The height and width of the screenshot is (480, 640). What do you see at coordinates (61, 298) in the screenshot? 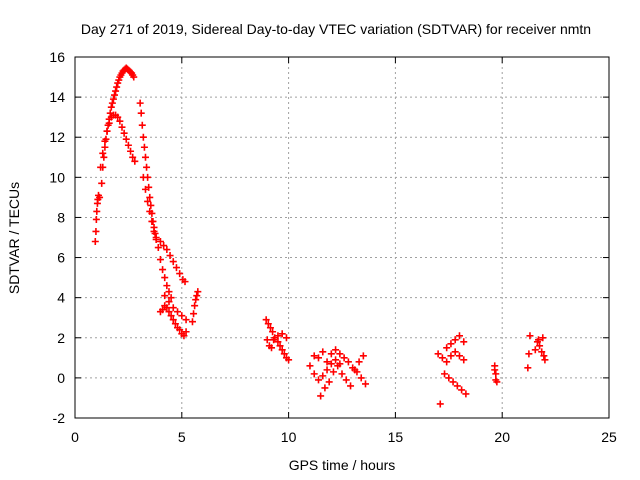
I see `y-tick-label: 4` at bounding box center [61, 298].